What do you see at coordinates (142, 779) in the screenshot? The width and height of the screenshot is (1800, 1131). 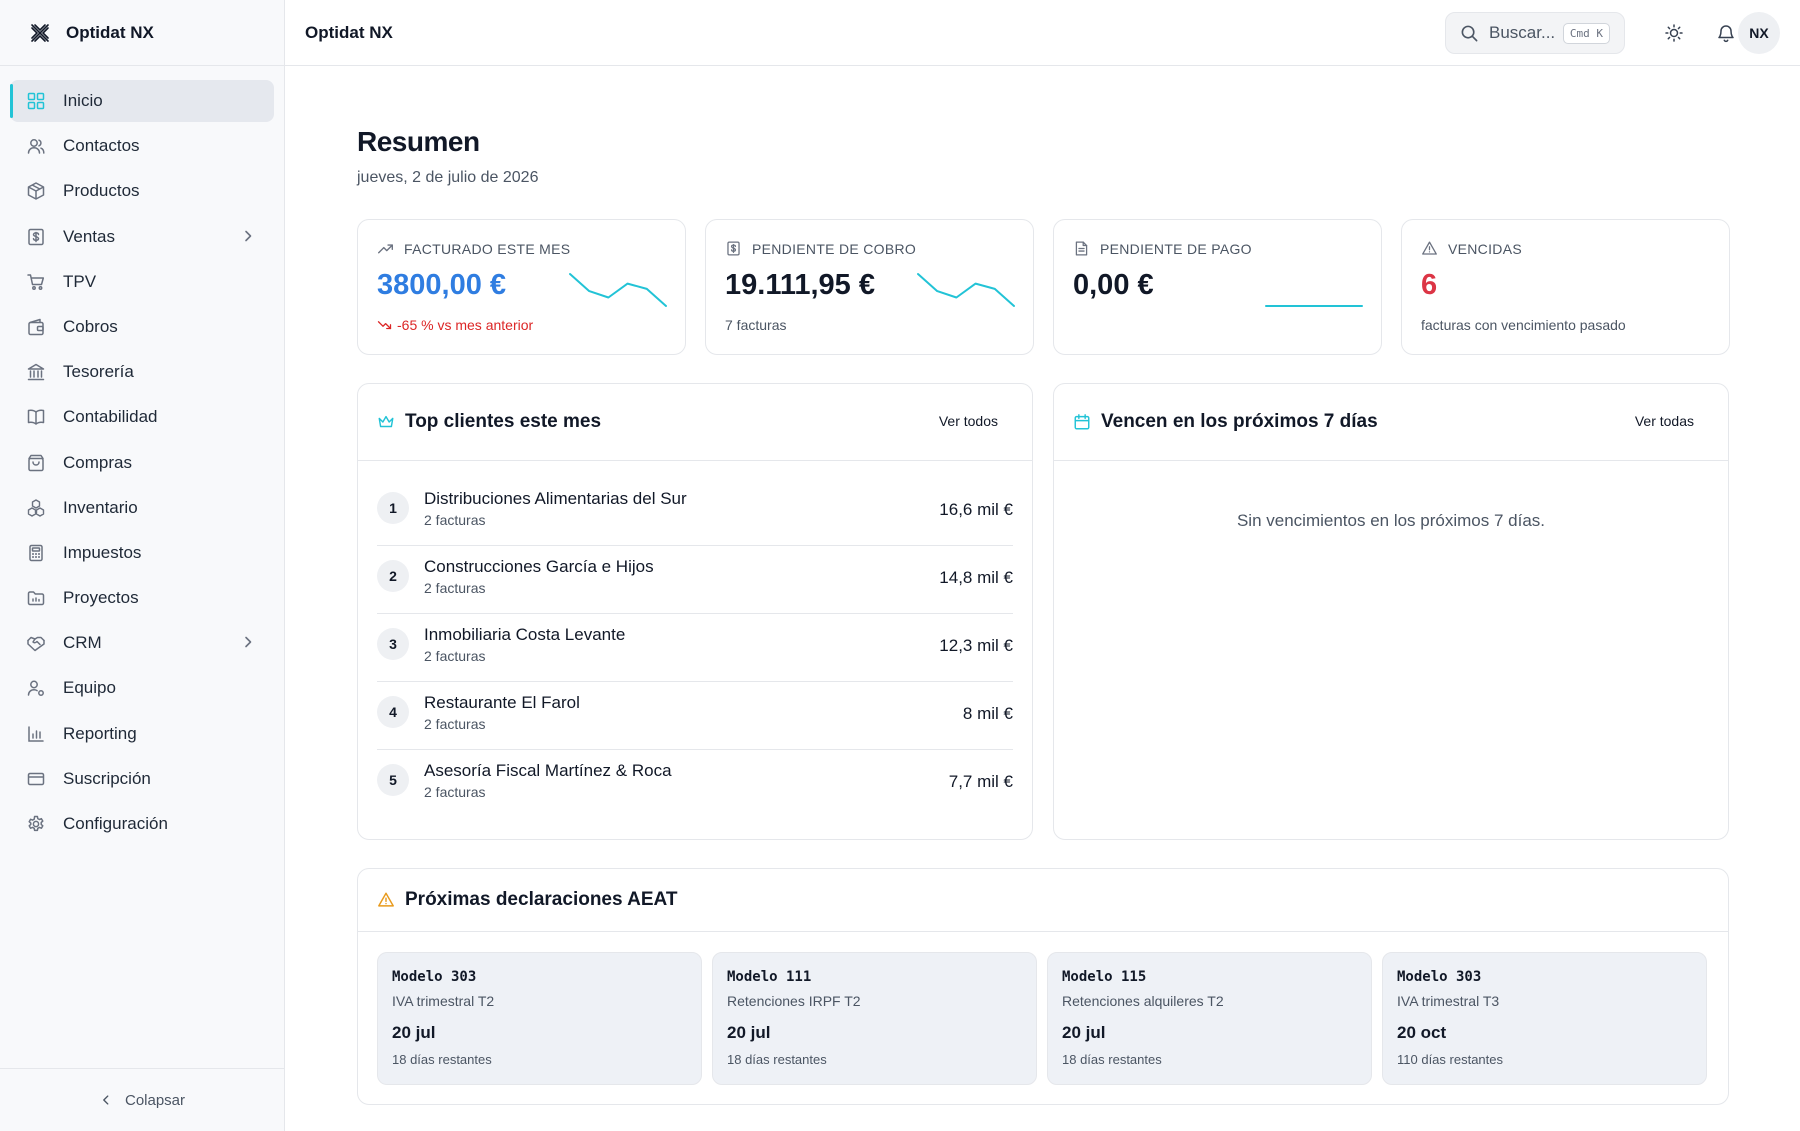 I see `sidebar-item-suscripcion: Suscripción` at bounding box center [142, 779].